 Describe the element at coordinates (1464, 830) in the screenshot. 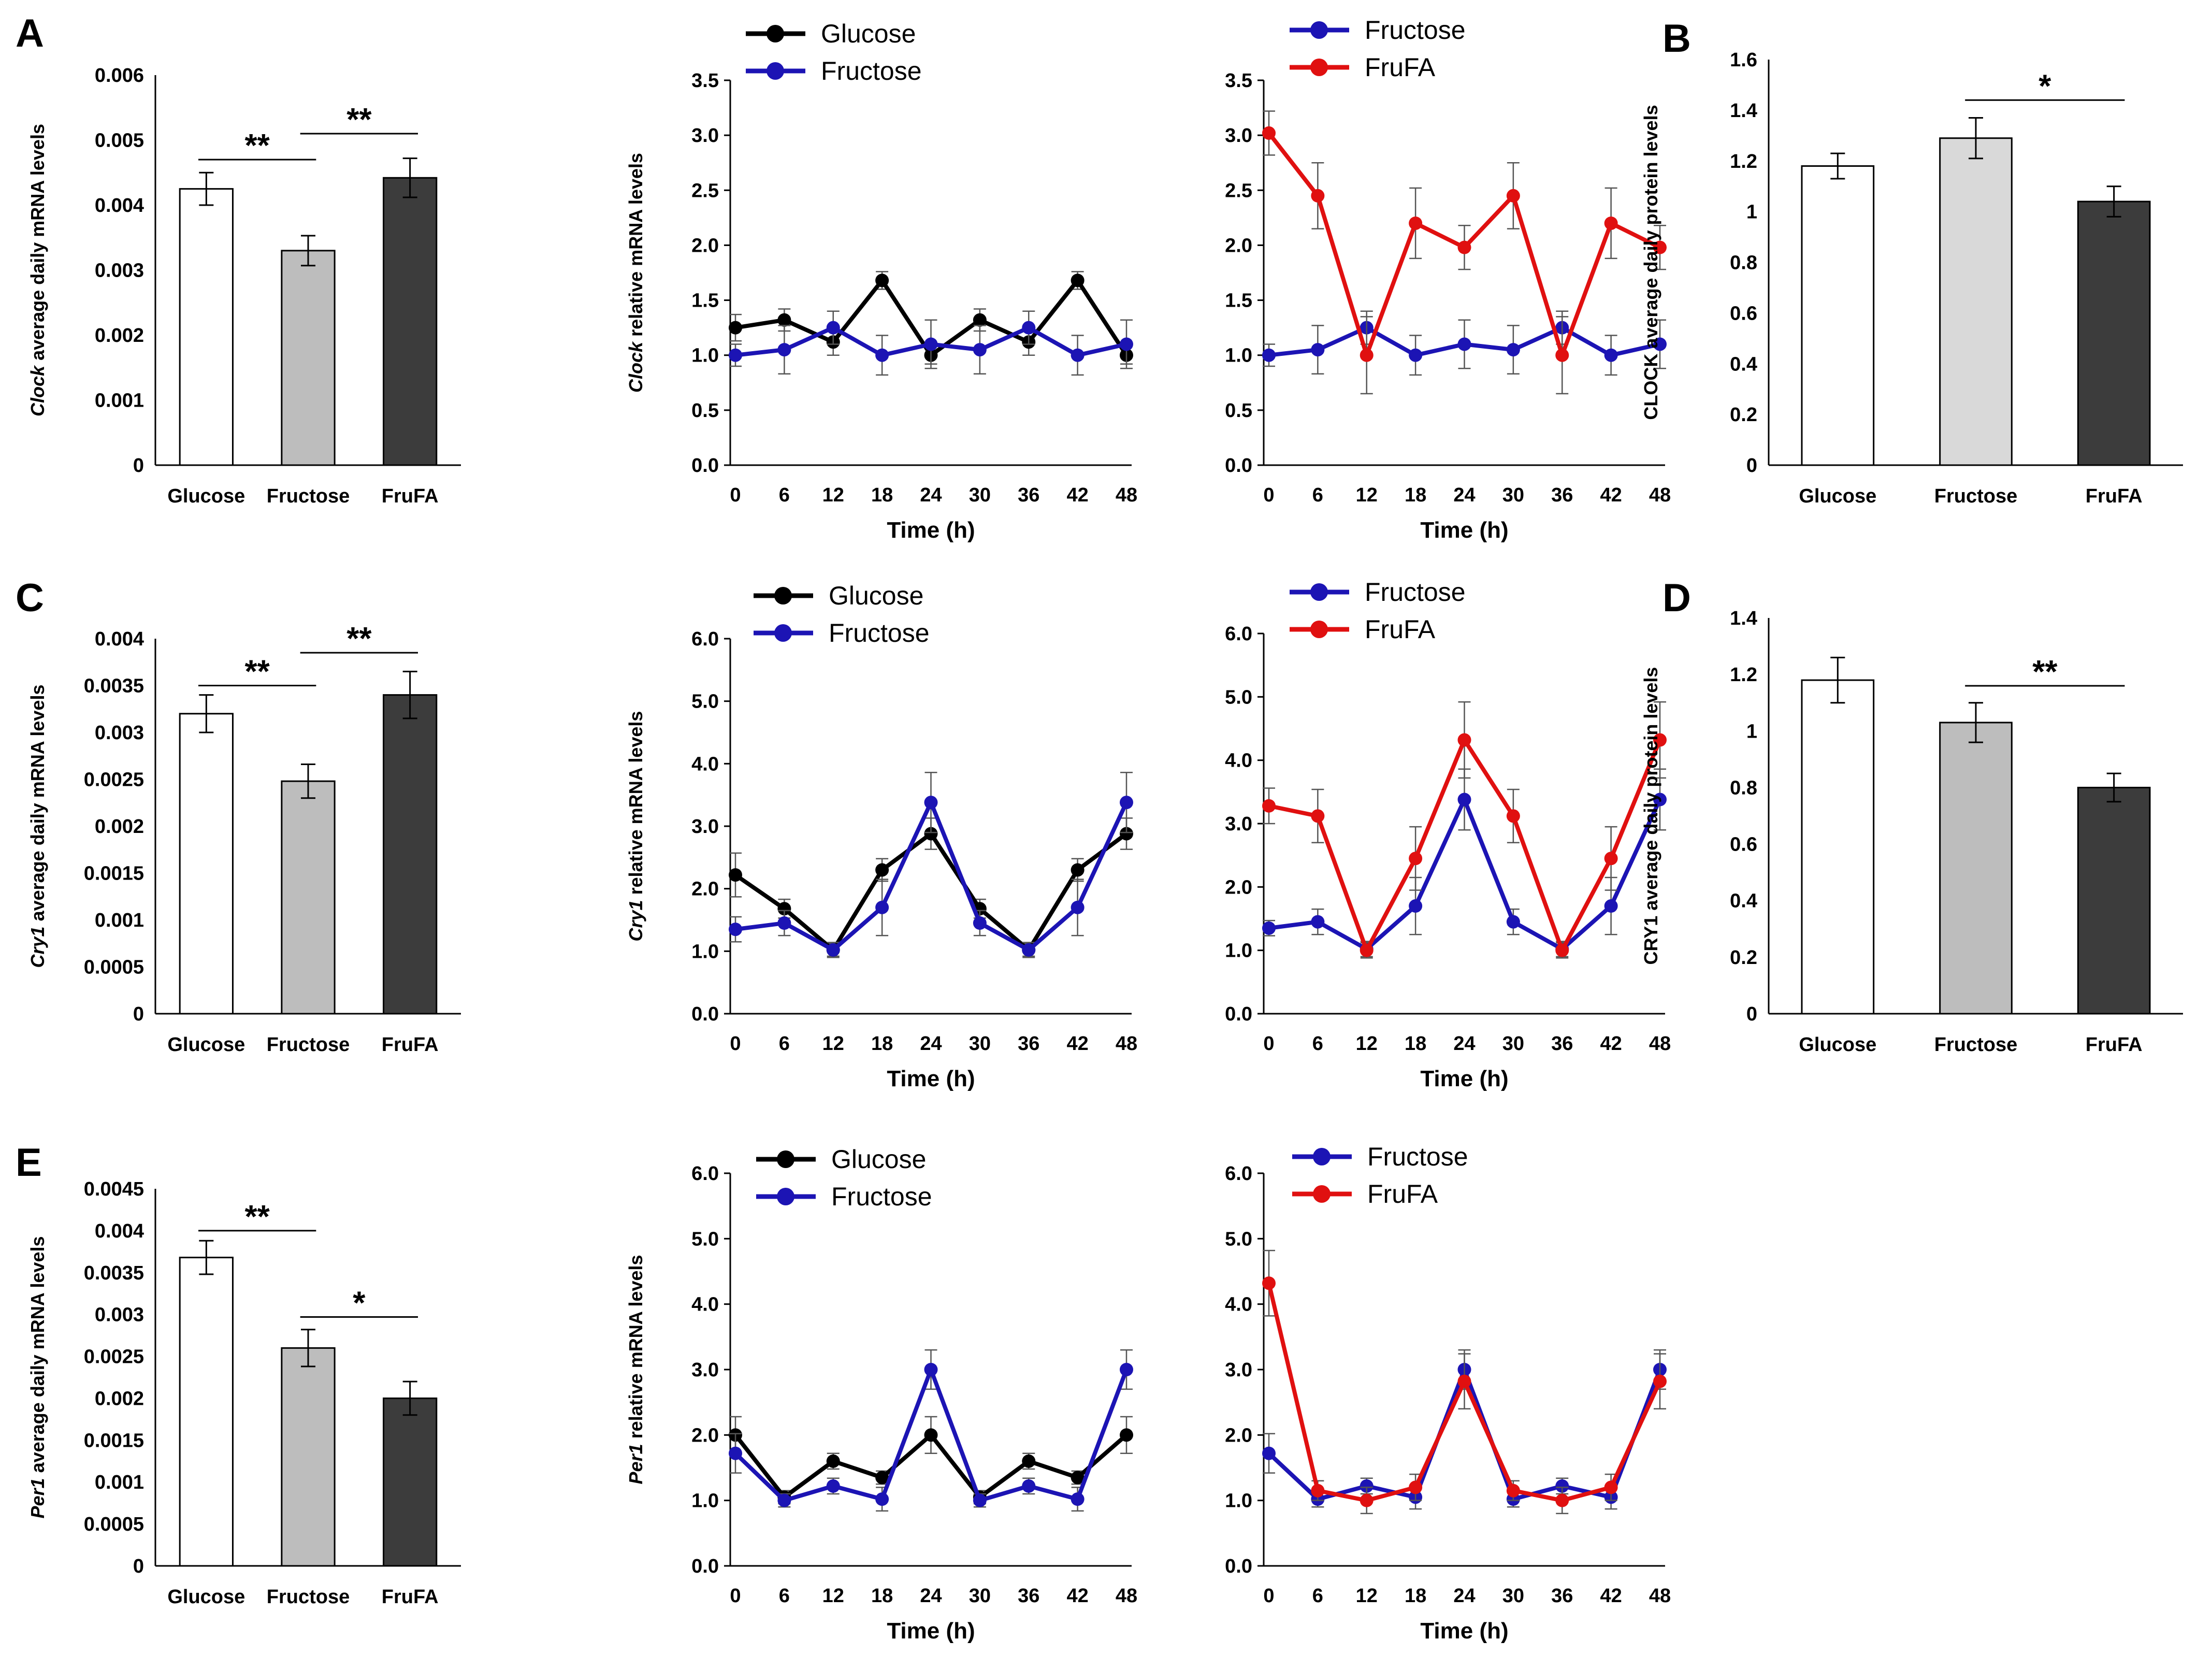

I see `series-frufa` at that location.